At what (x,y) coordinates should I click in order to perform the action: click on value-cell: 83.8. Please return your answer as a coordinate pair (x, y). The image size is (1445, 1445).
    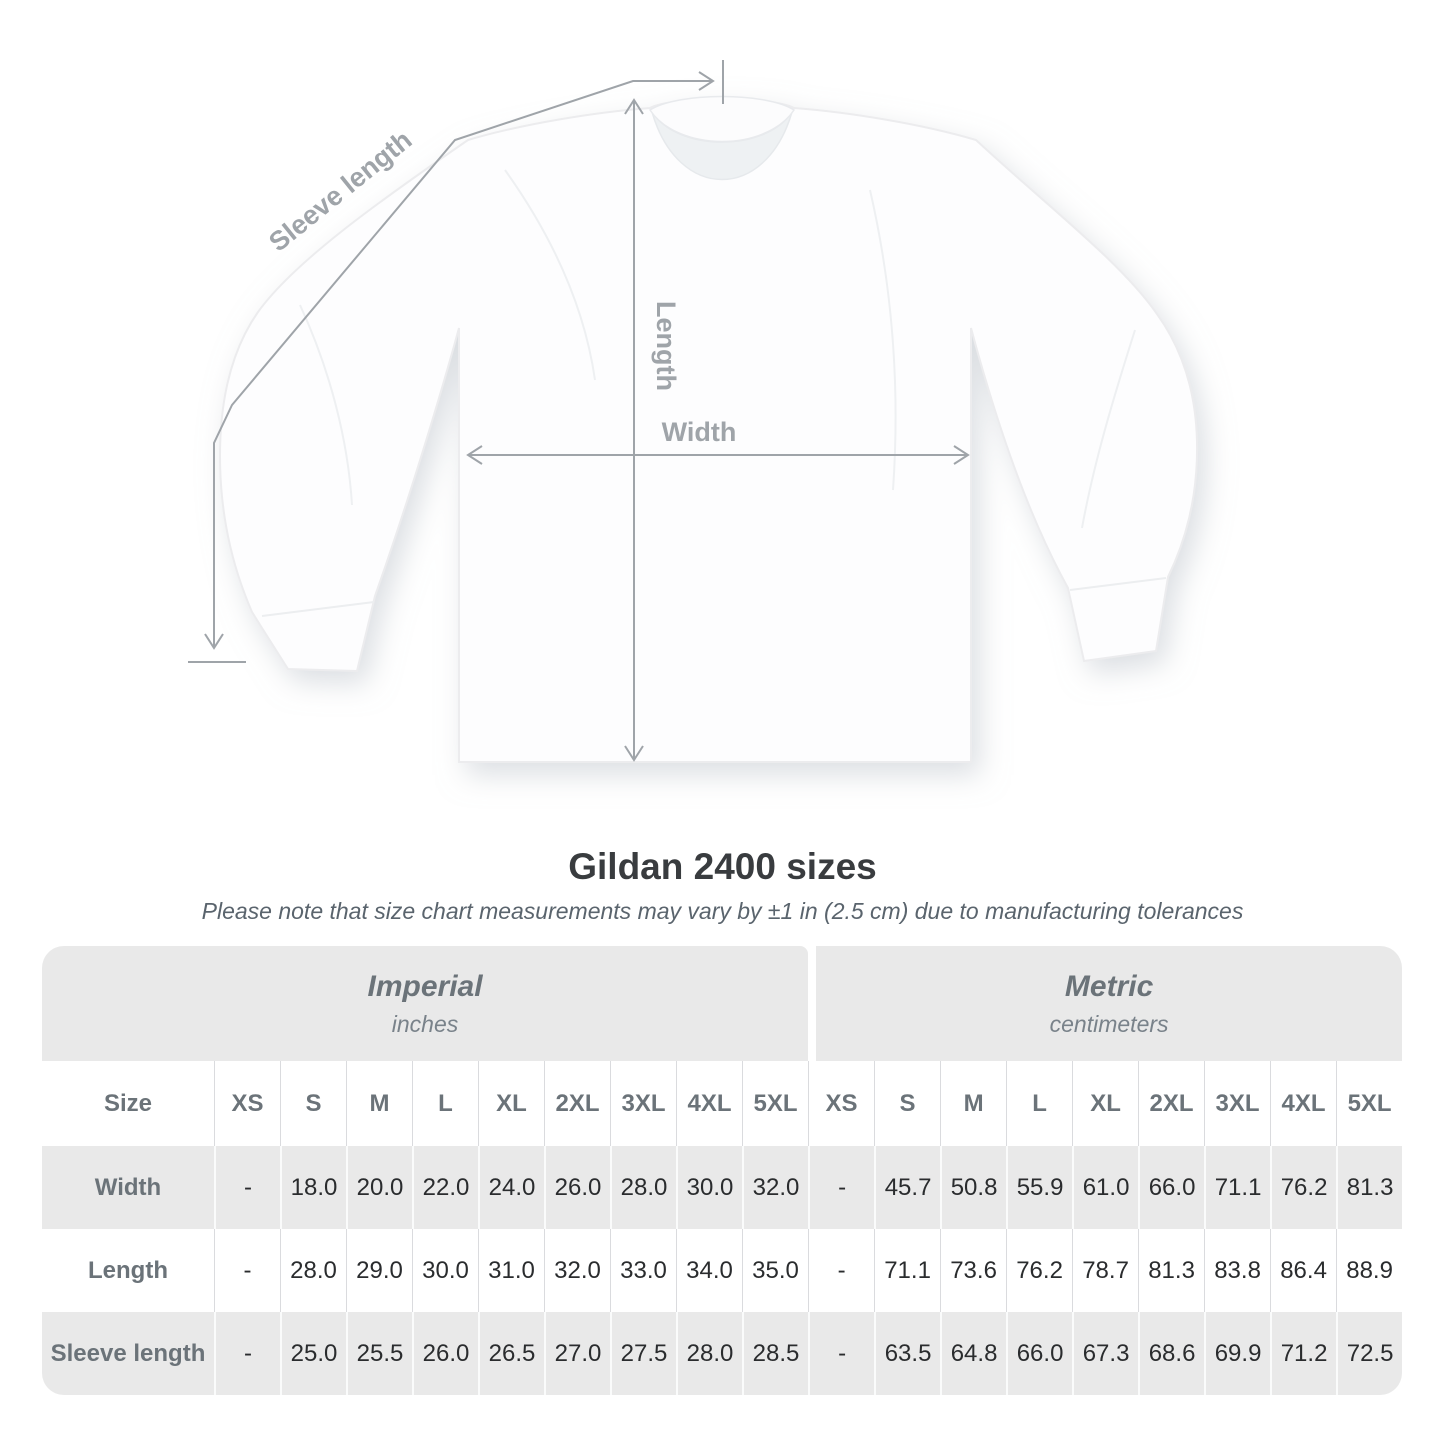
    Looking at the image, I should click on (1237, 1270).